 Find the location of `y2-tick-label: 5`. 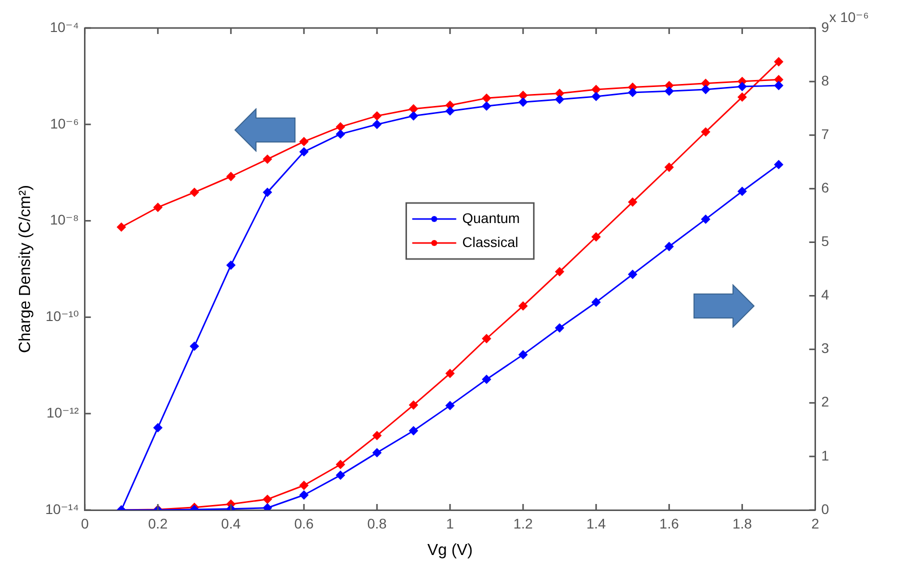

y2-tick-label: 5 is located at coordinates (825, 241).